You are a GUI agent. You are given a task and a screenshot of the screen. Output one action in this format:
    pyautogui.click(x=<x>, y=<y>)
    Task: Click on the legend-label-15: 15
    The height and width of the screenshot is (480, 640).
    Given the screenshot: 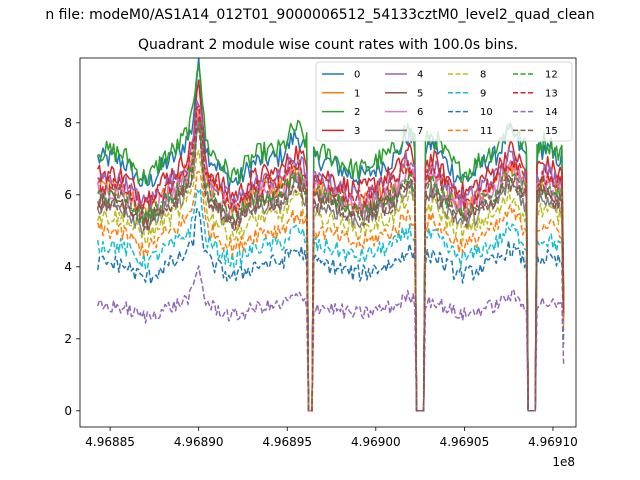 What is the action you would take?
    pyautogui.click(x=551, y=131)
    